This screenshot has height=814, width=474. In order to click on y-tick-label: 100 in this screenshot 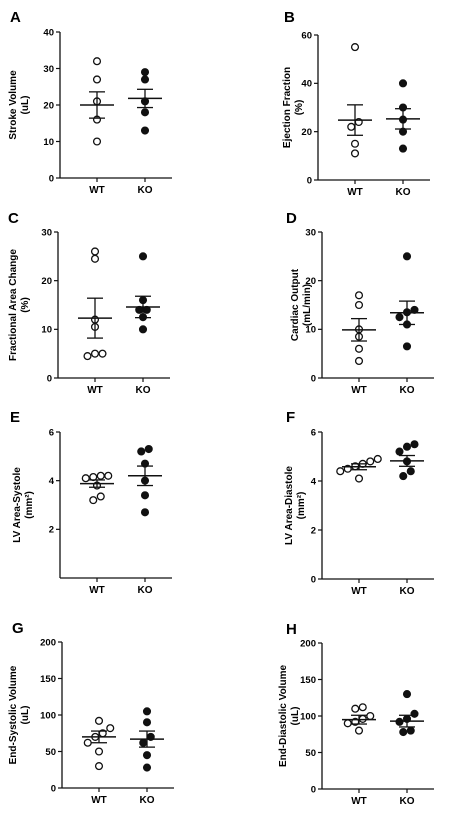, I will do `click(48, 715)`.